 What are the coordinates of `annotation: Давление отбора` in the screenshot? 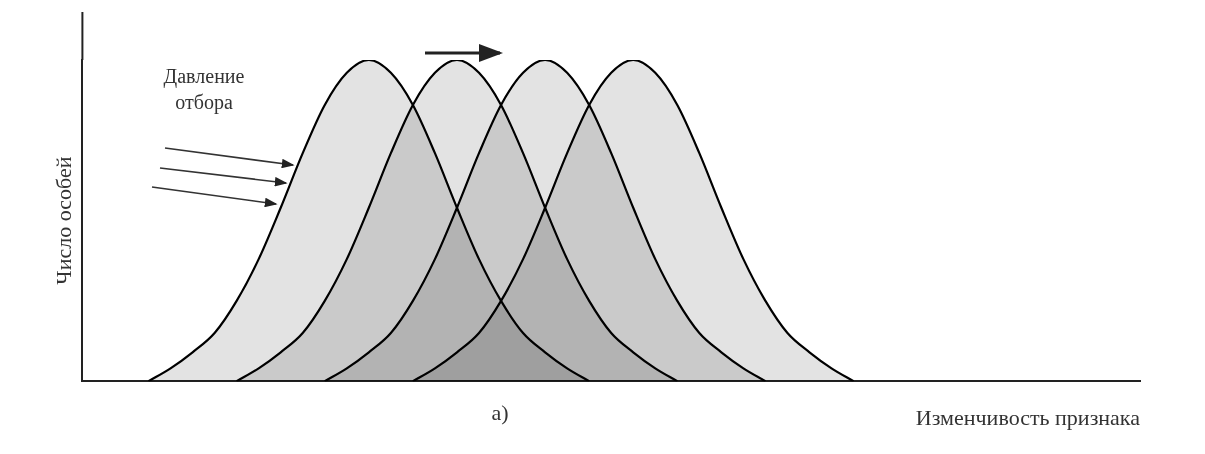 It's located at (204, 90).